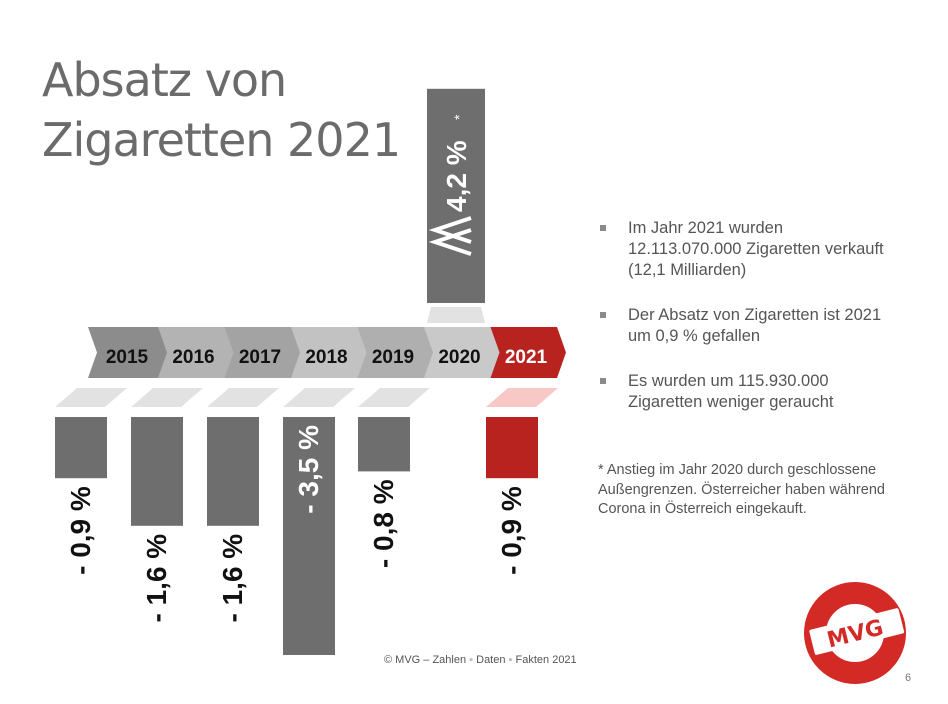 This screenshot has height=704, width=948. I want to click on year-label: 2016, so click(193, 357).